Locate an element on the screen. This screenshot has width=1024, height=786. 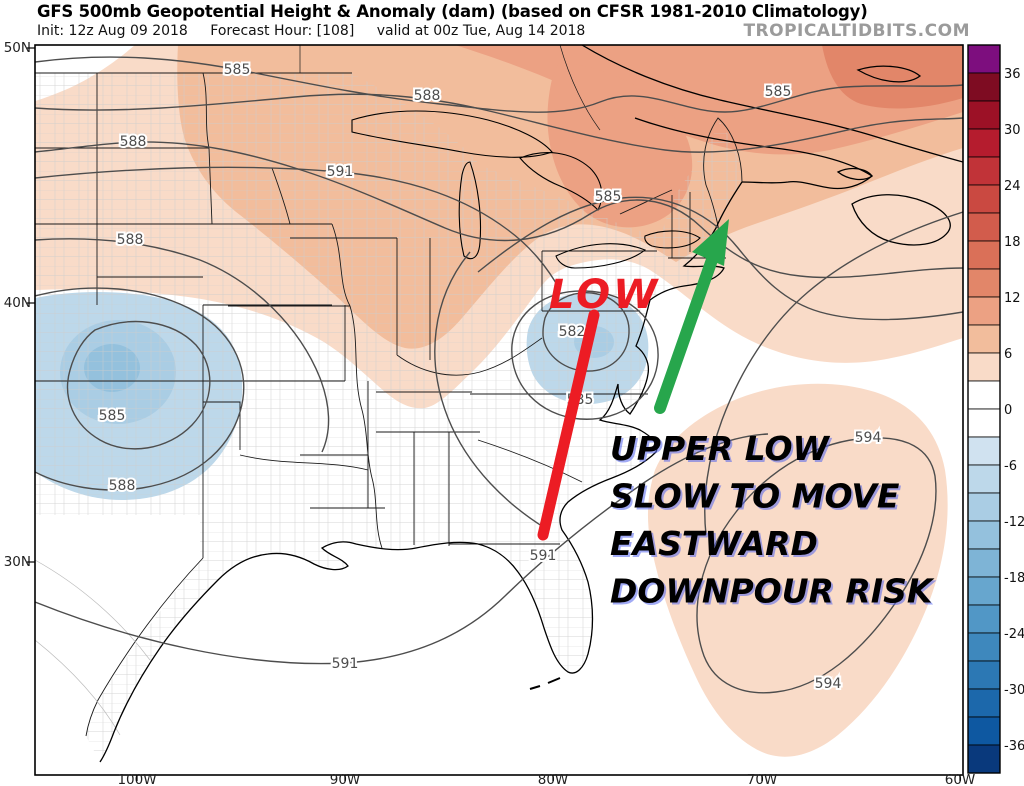
colorbar-frame is located at coordinates (984, 409).